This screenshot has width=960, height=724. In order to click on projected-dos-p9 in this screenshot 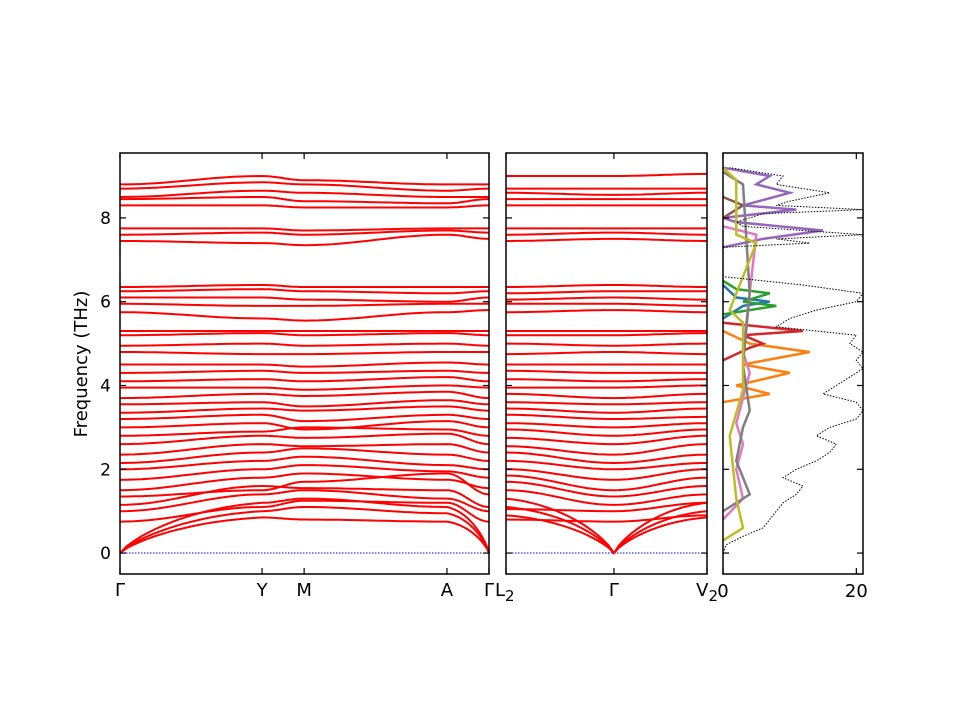, I will do `click(740, 354)`.